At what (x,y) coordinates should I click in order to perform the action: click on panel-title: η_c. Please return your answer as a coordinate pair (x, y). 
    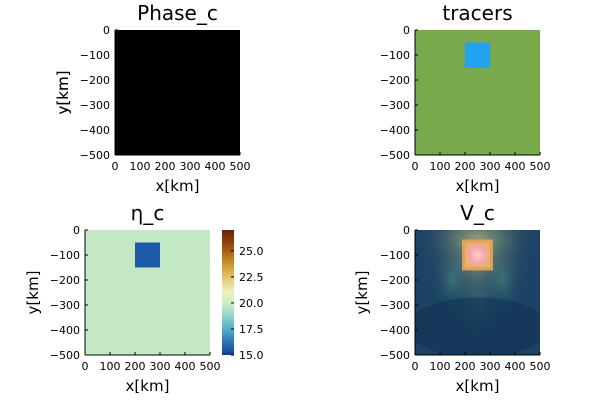
    Looking at the image, I should click on (148, 213).